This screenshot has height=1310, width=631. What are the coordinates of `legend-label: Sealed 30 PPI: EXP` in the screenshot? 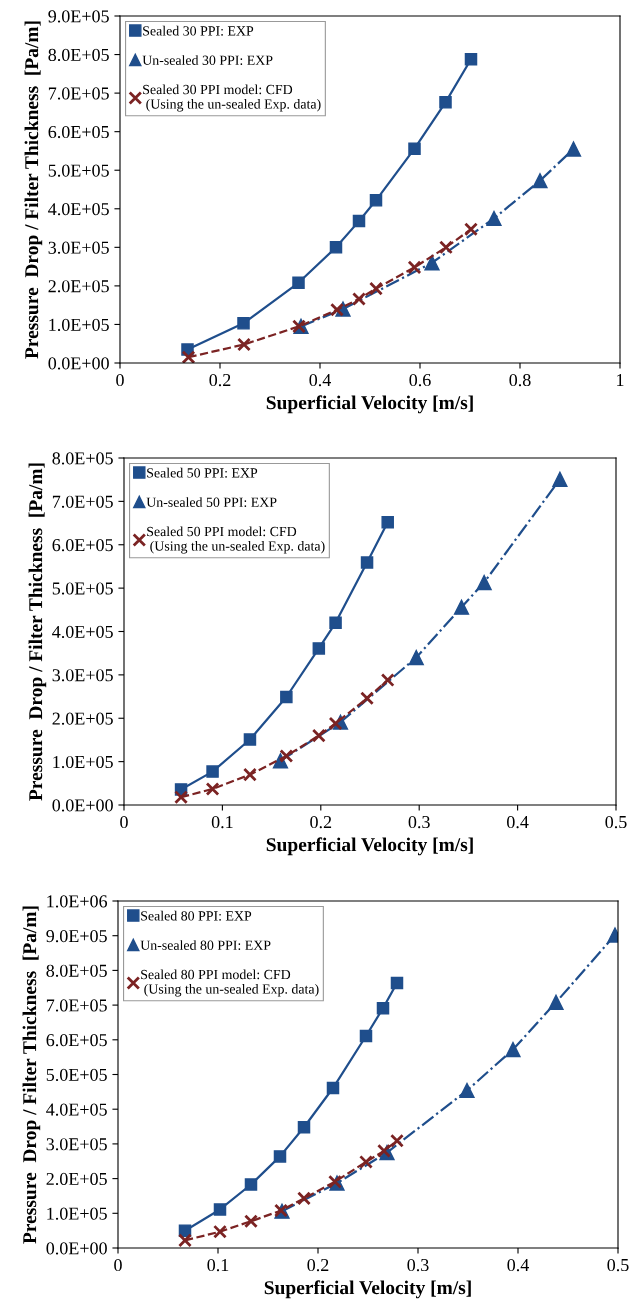 It's located at (198, 30).